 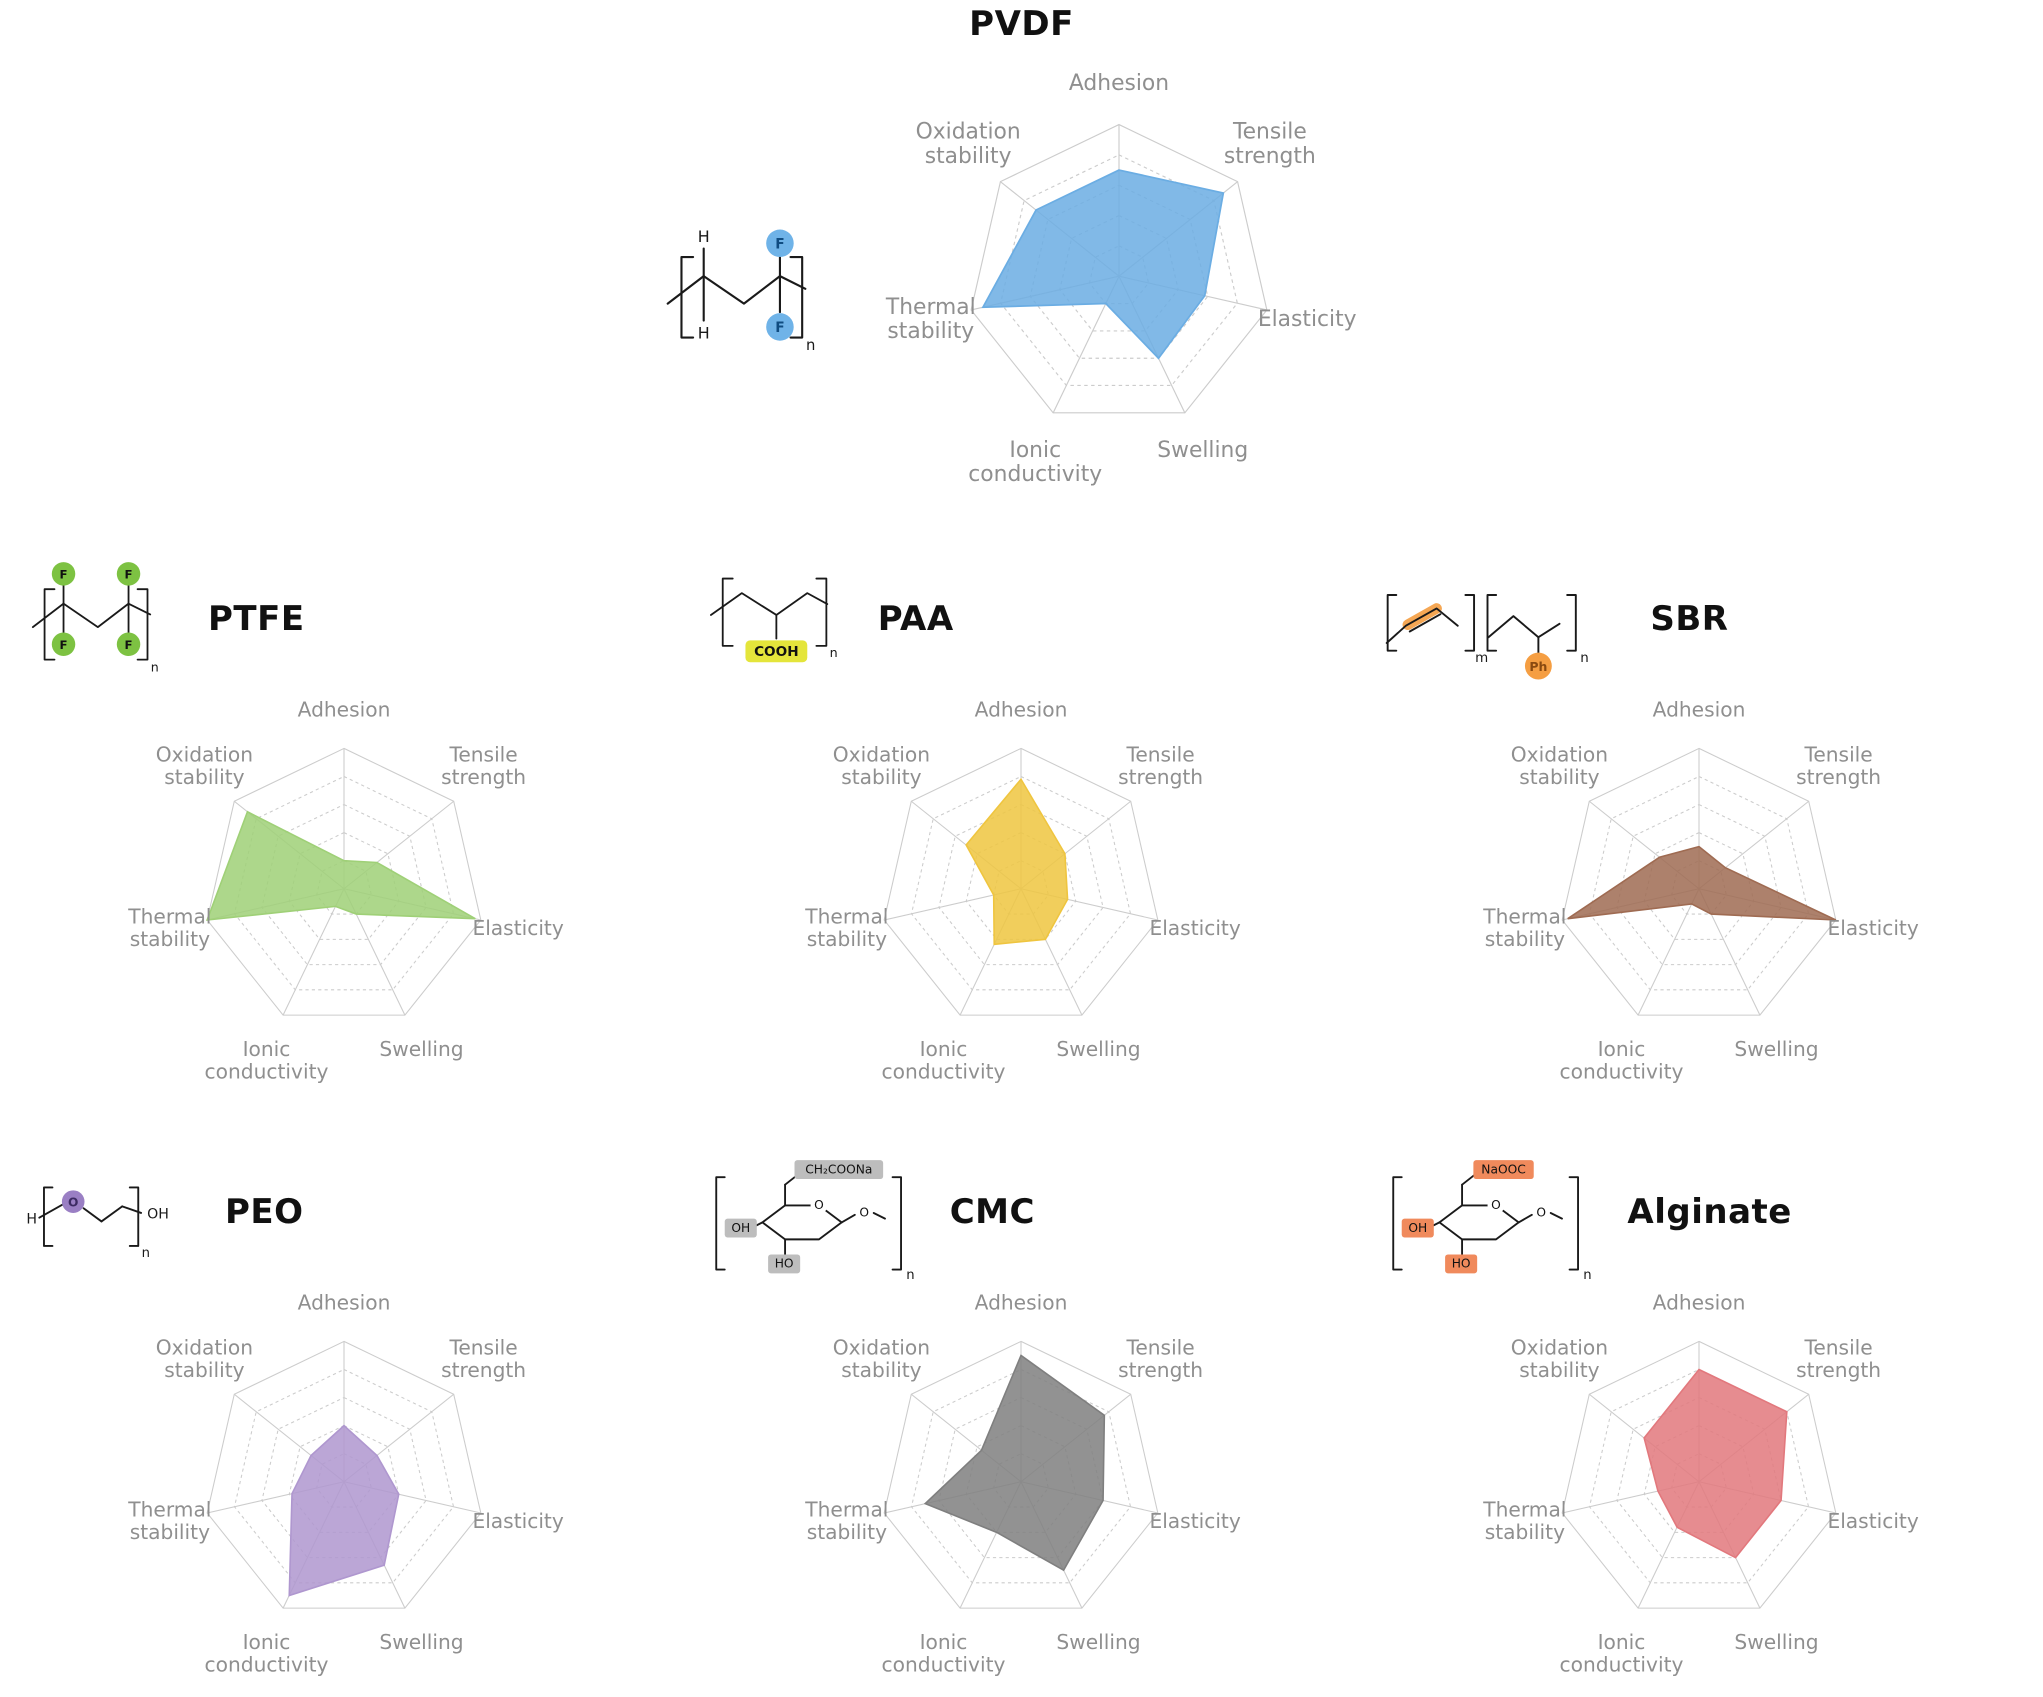 I want to click on repeat-subscript: n, so click(x=146, y=1253).